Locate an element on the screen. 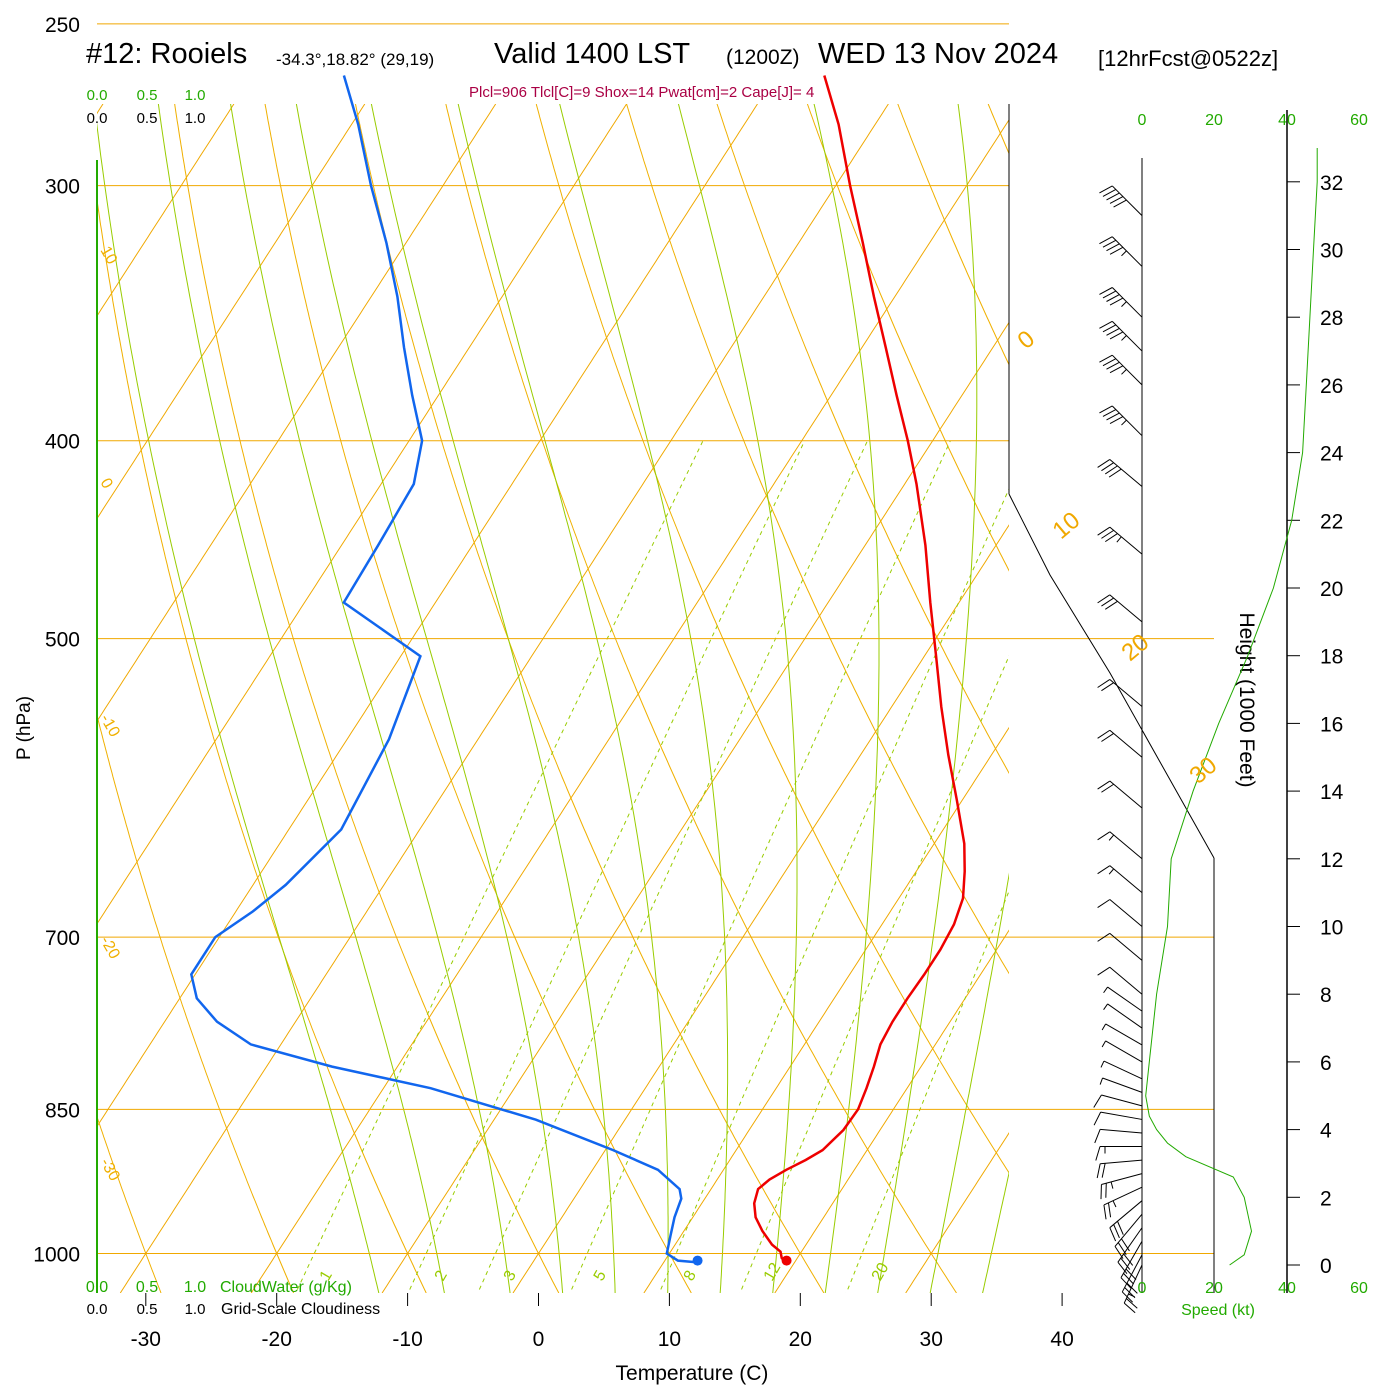 The height and width of the screenshot is (1400, 1400). mixing-ratio-line is located at coordinates (927, 1091).